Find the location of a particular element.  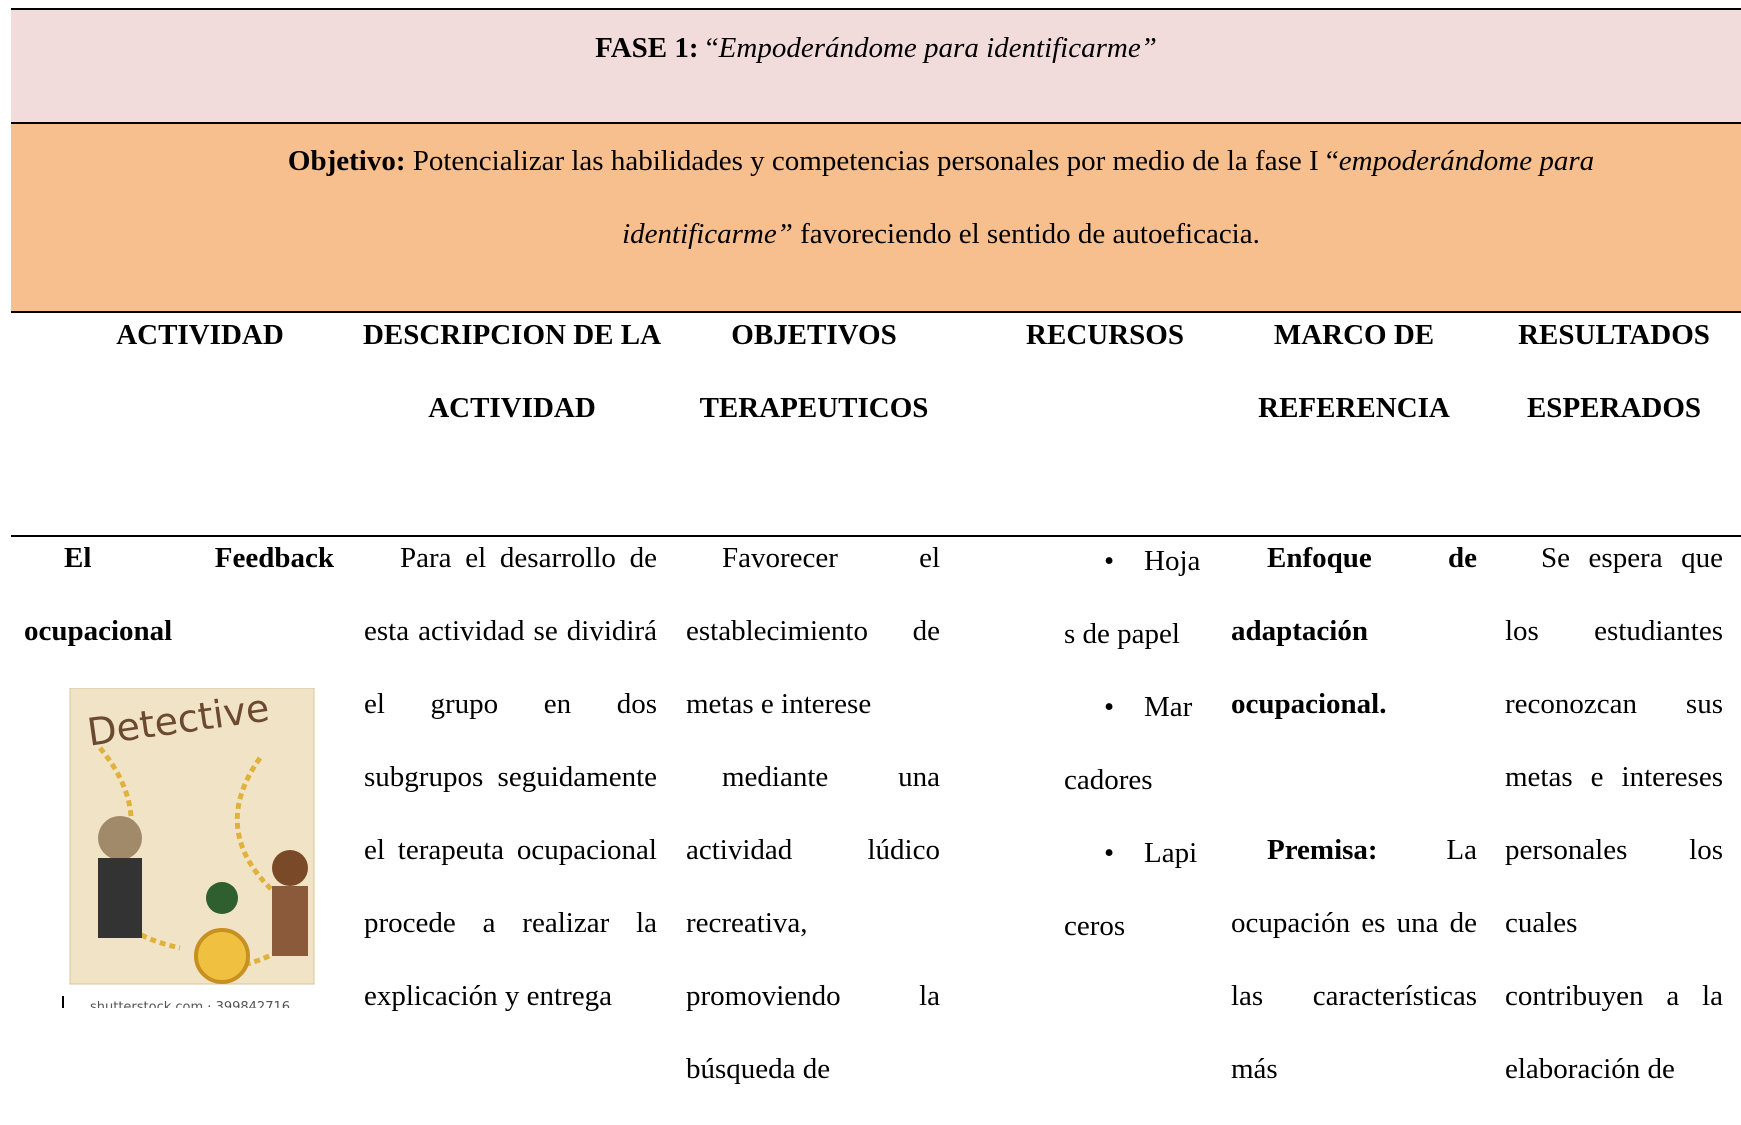

activity-image: Detective shutterstock.com · 399842716 is located at coordinates (188, 848).